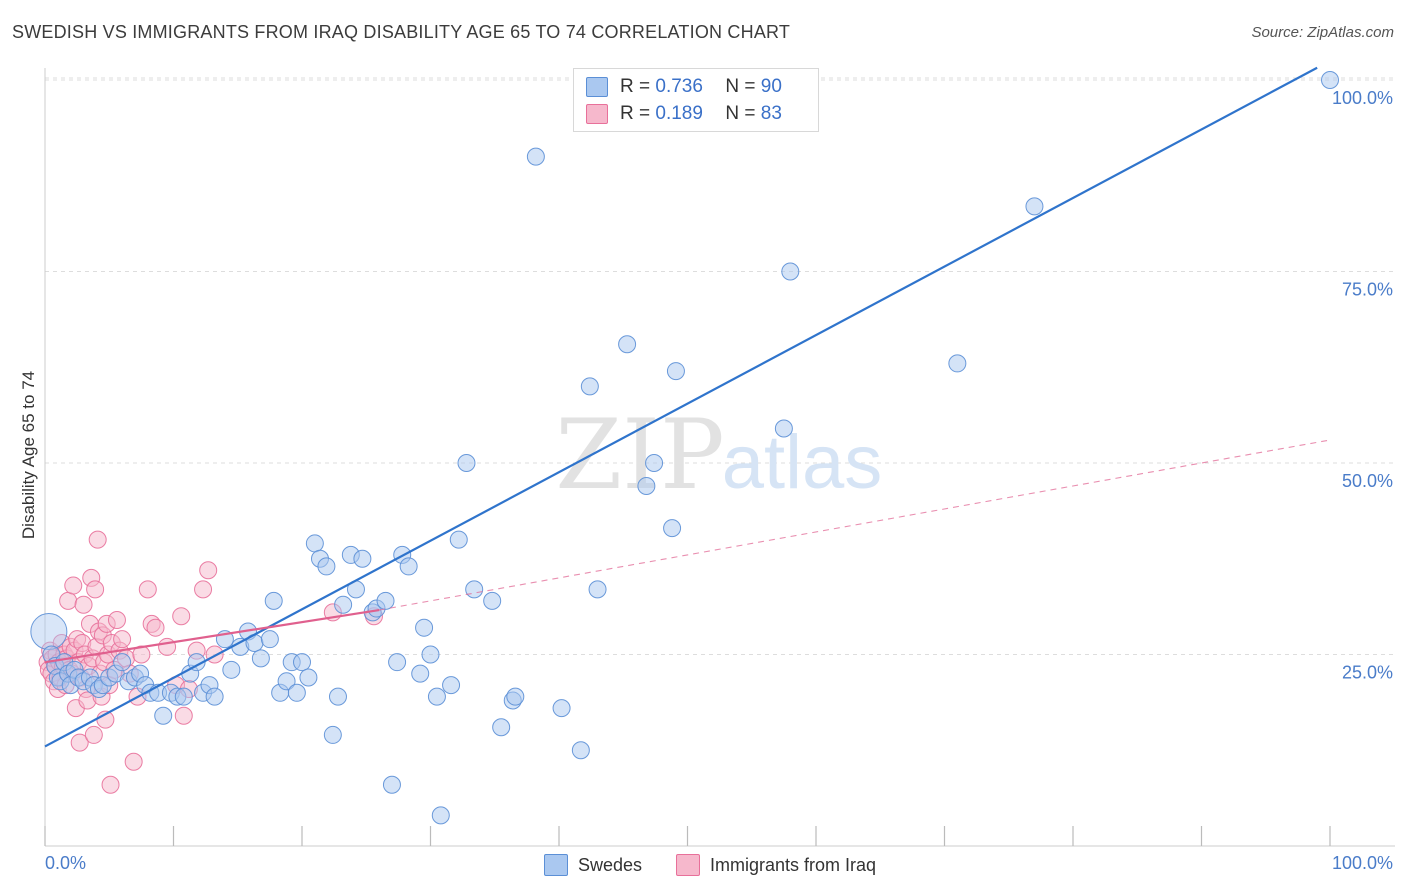  What do you see at coordinates (1367, 481) in the screenshot?
I see `y-tick-label: 50.0%` at bounding box center [1367, 481].